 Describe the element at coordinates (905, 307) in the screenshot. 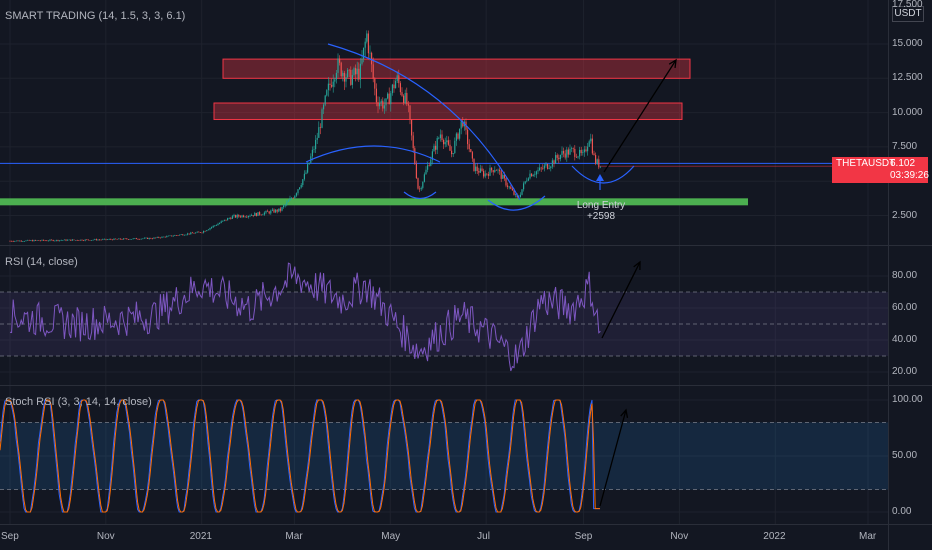

I see `rsi-axis-tick: 60.00` at that location.